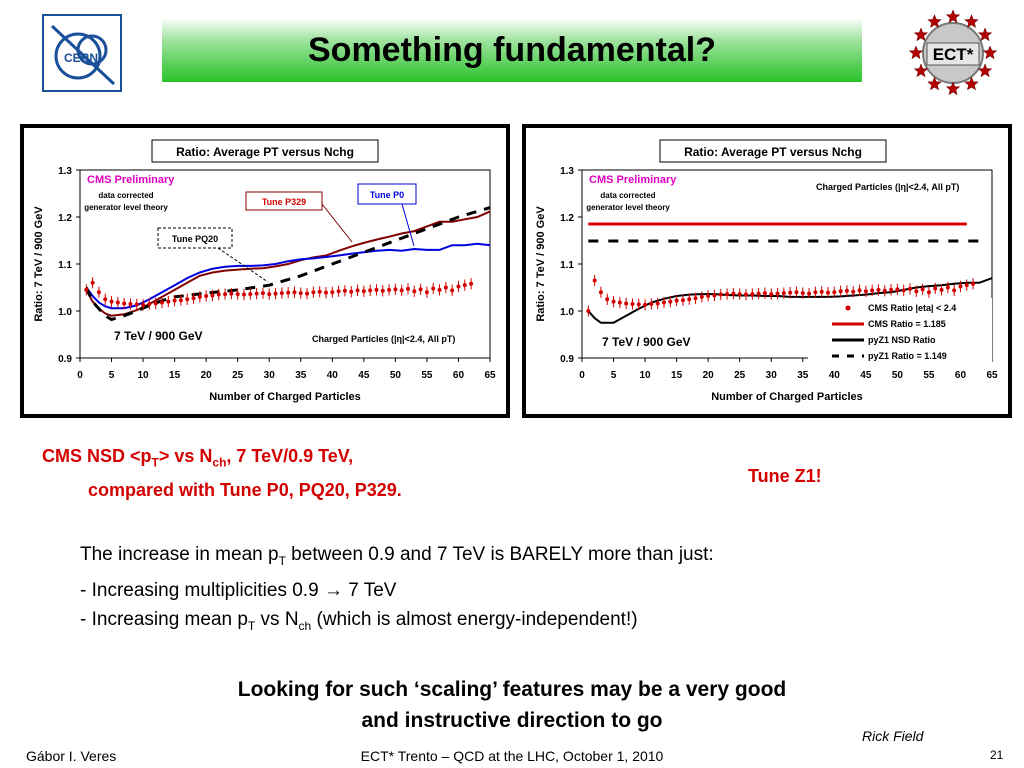 This screenshot has height=768, width=1024. Describe the element at coordinates (284, 201) in the screenshot. I see `tune-p329-box` at that location.